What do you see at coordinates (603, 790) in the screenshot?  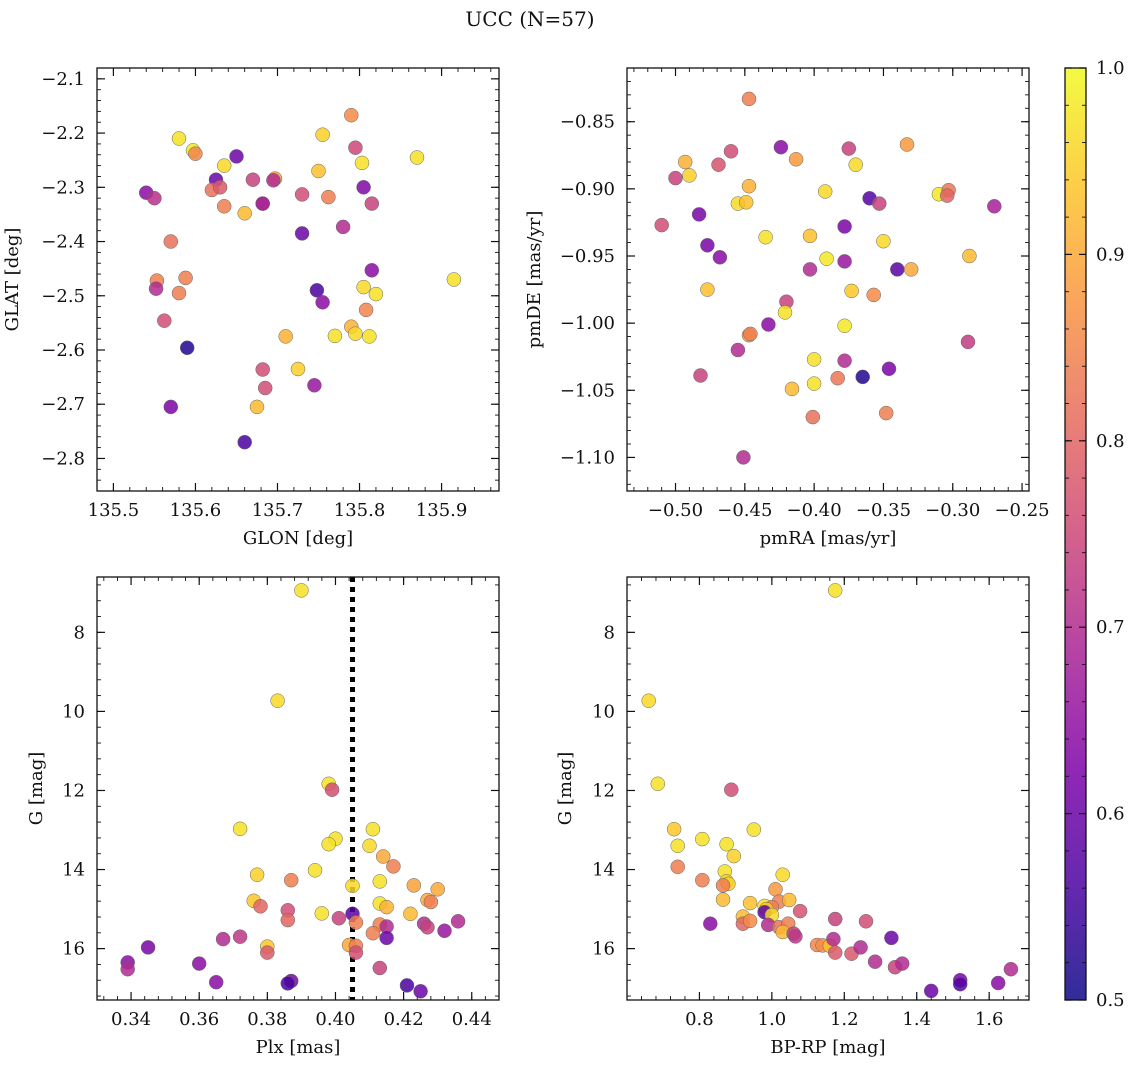 I see `y-tick-label: 12` at bounding box center [603, 790].